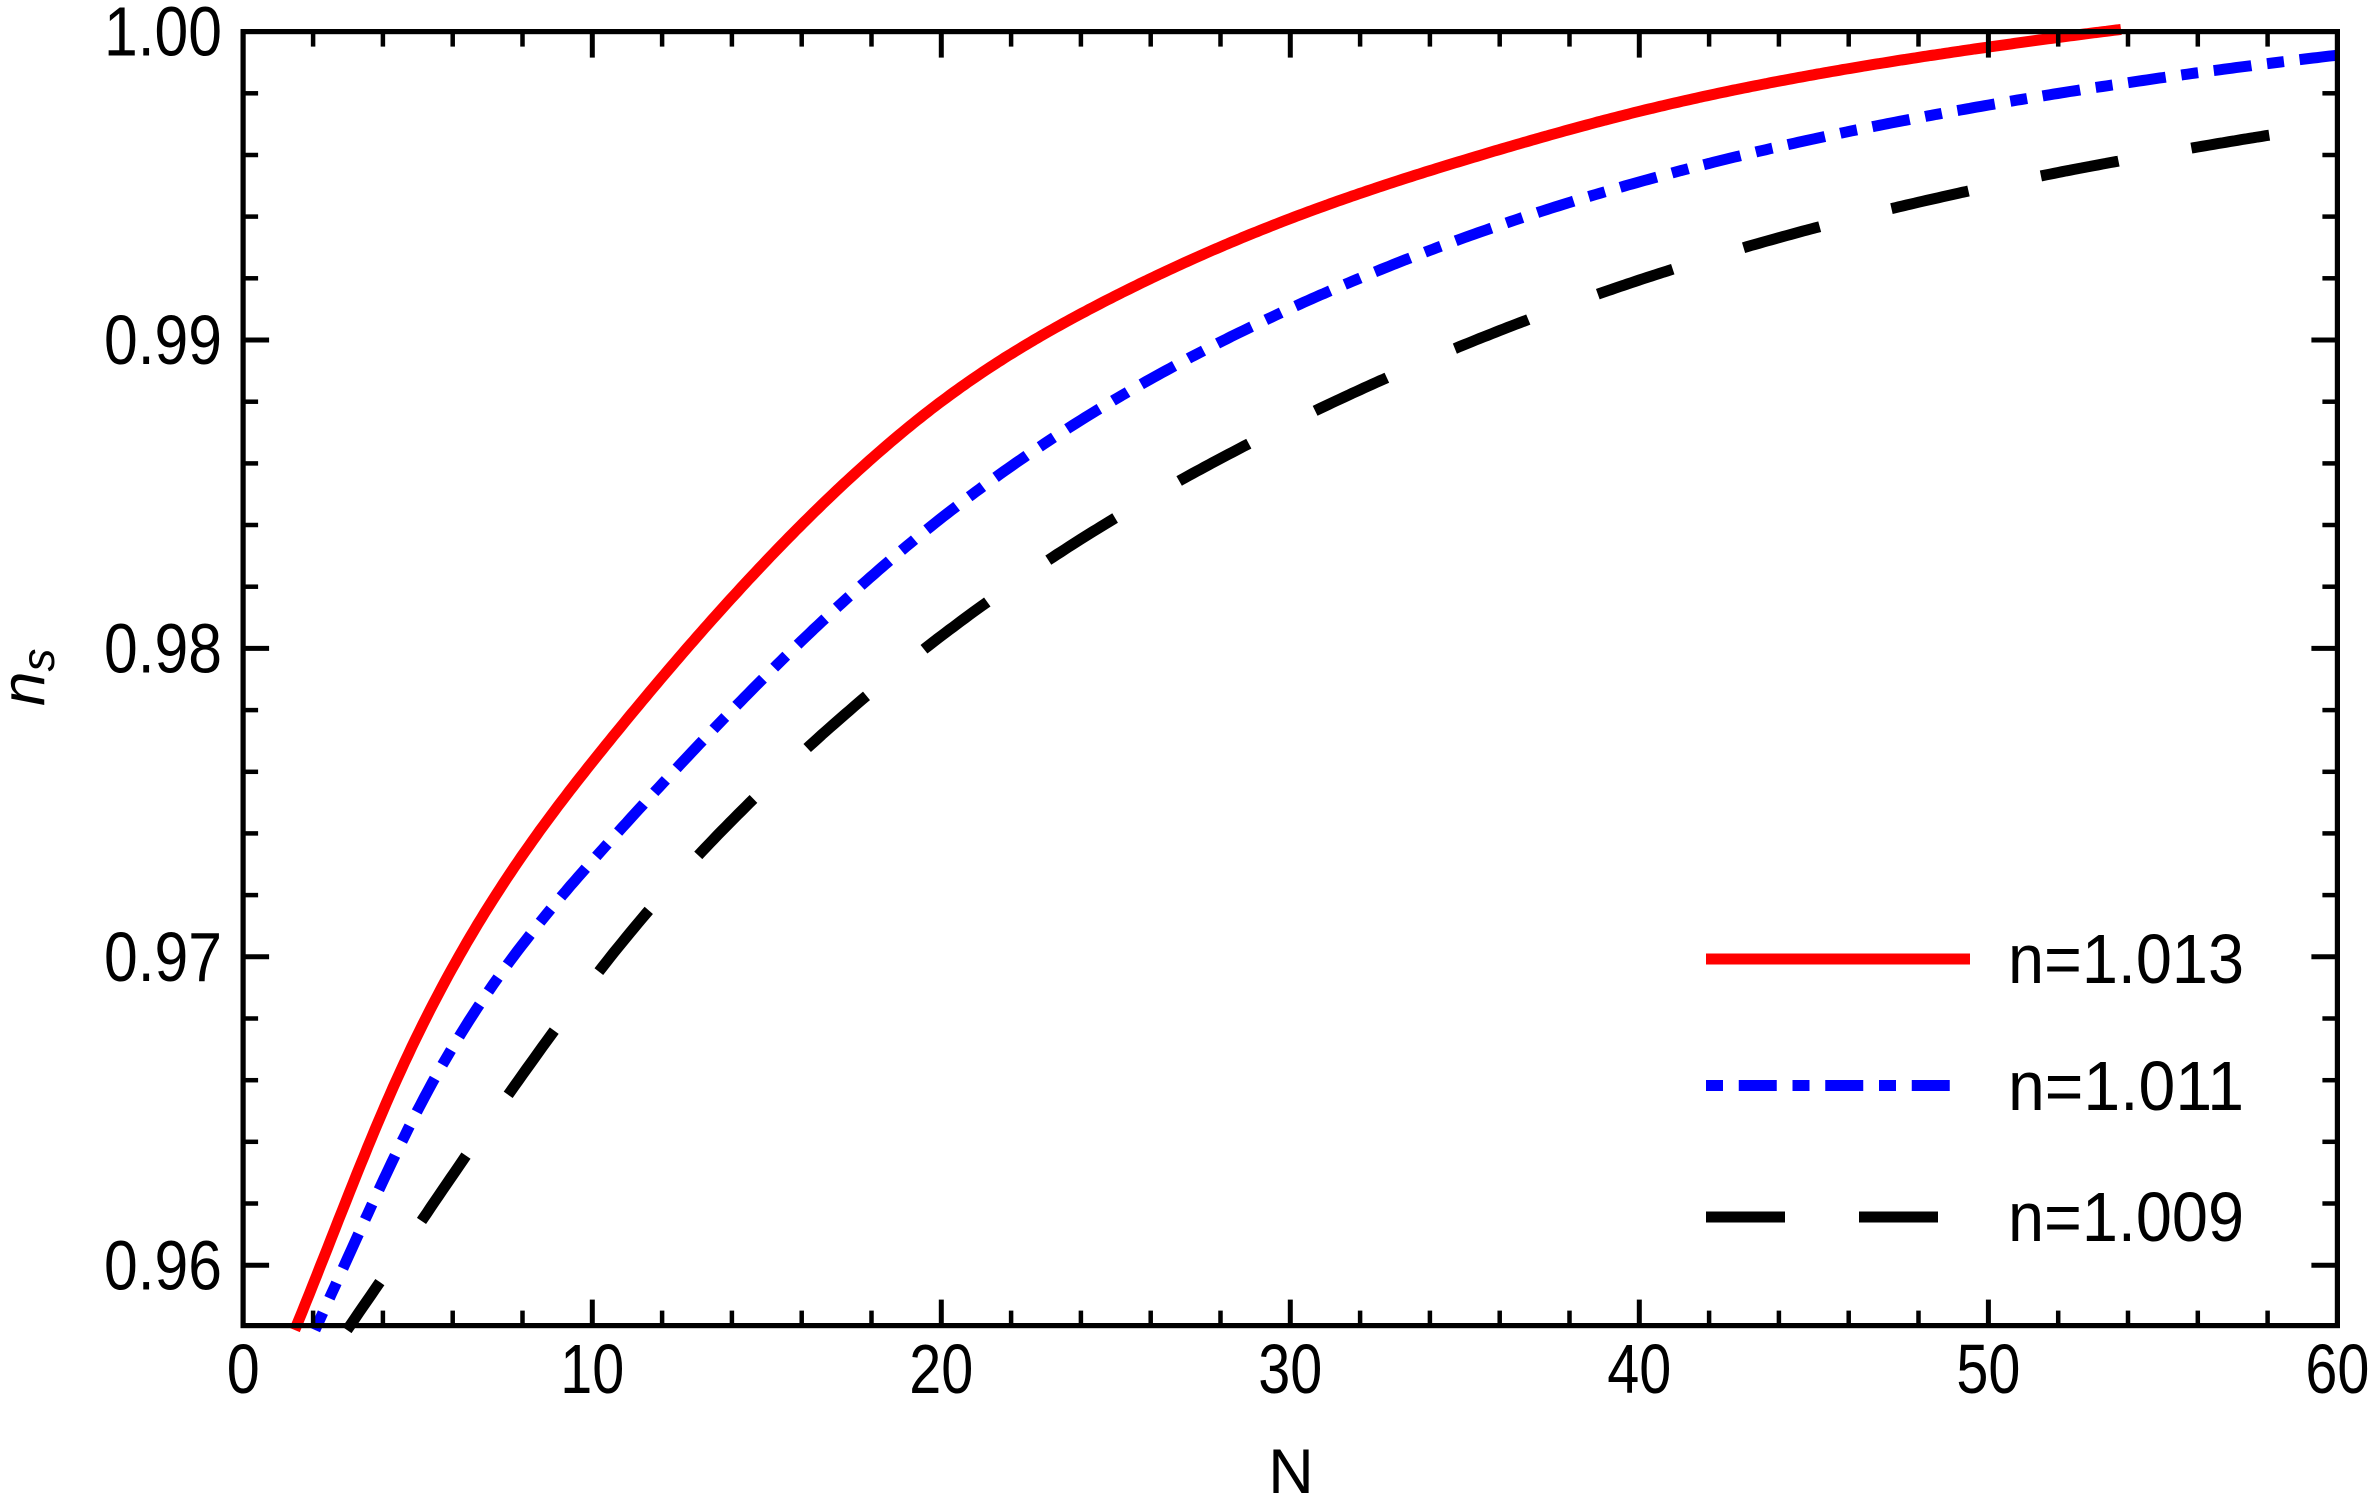 The height and width of the screenshot is (1500, 2374). I want to click on svg-text: N, so click(1291, 1468).